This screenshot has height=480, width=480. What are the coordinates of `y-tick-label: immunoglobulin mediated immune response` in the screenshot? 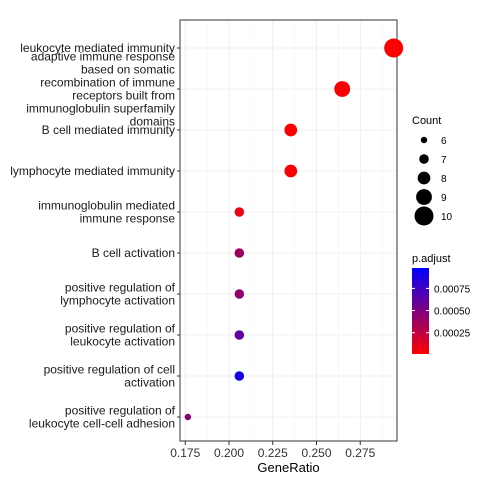 It's located at (106, 212).